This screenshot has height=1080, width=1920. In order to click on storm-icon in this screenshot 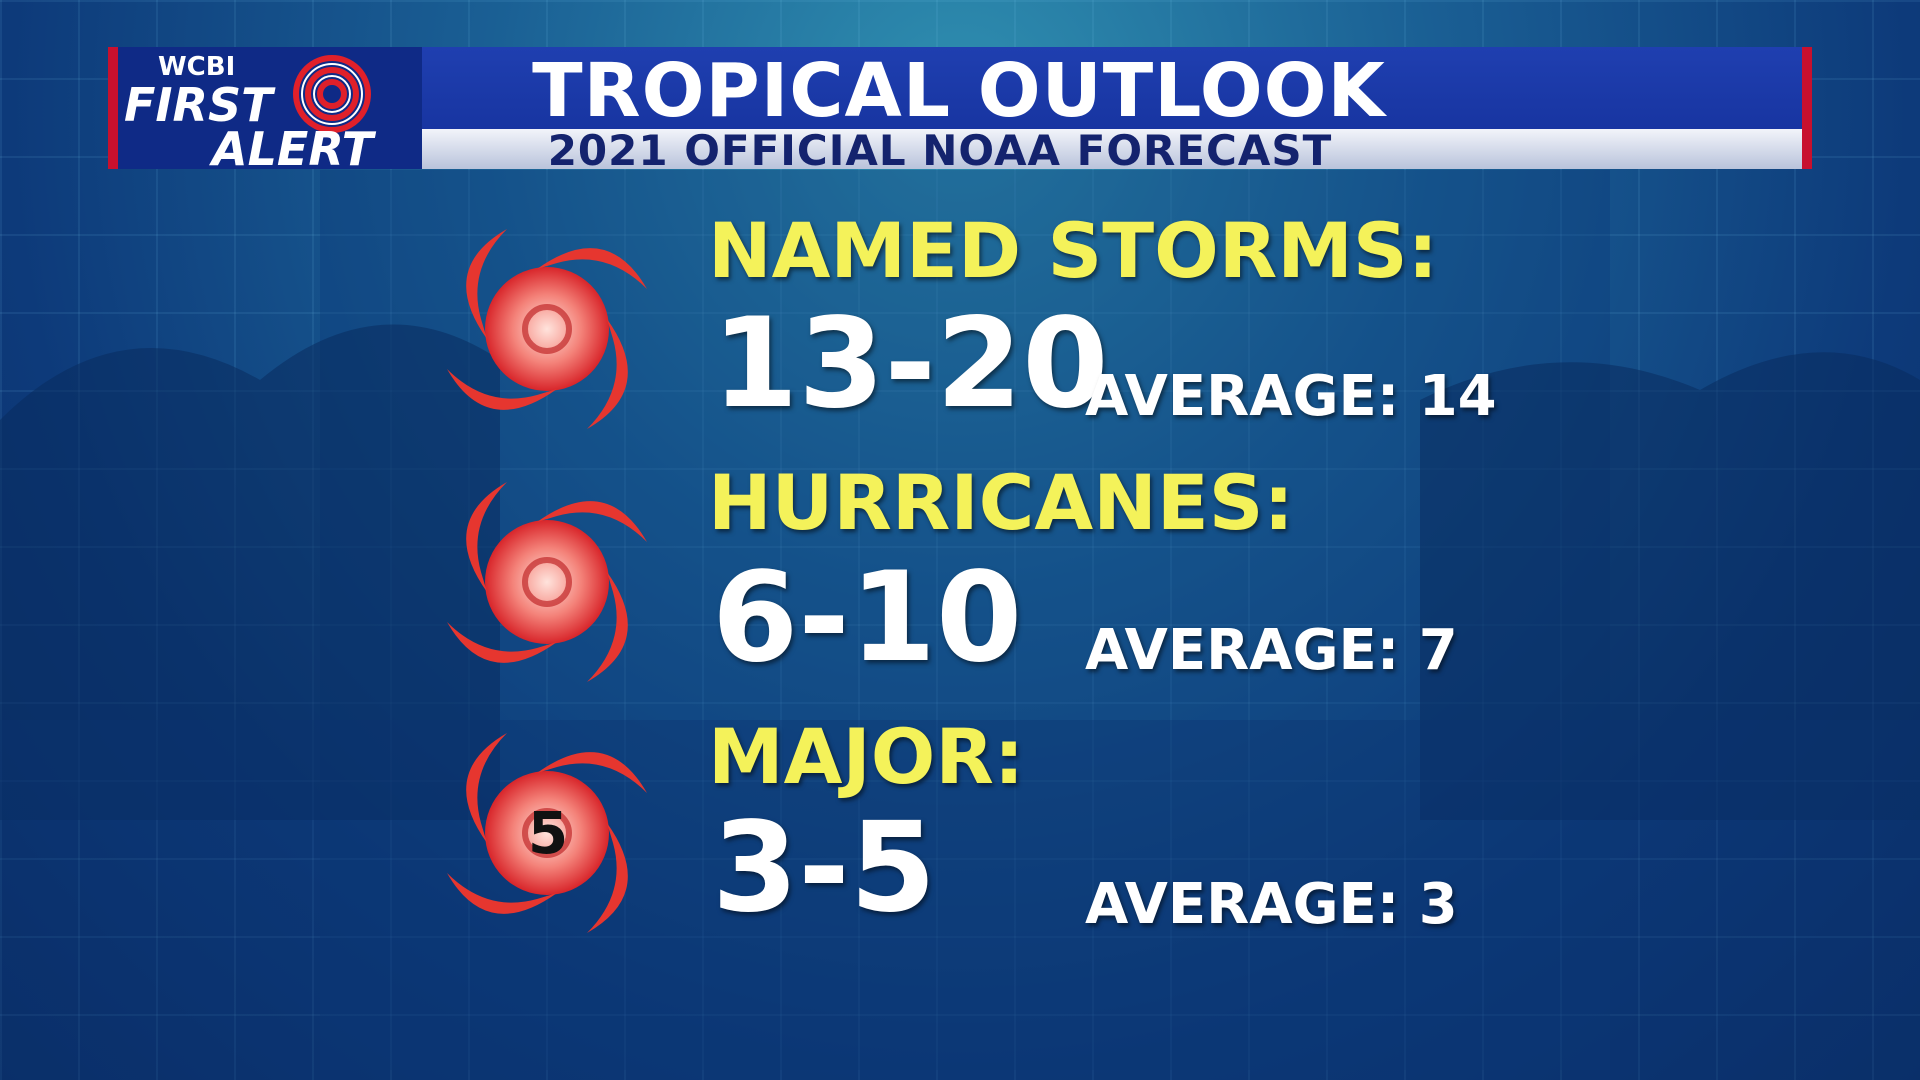, I will do `click(547, 329)`.